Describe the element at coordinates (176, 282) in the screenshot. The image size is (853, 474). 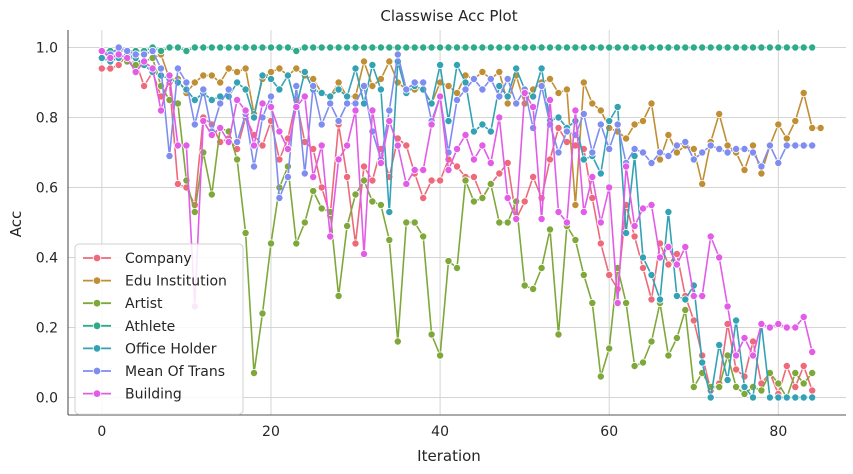
I see `legend-label-edu-institution: Edu Institution` at that location.